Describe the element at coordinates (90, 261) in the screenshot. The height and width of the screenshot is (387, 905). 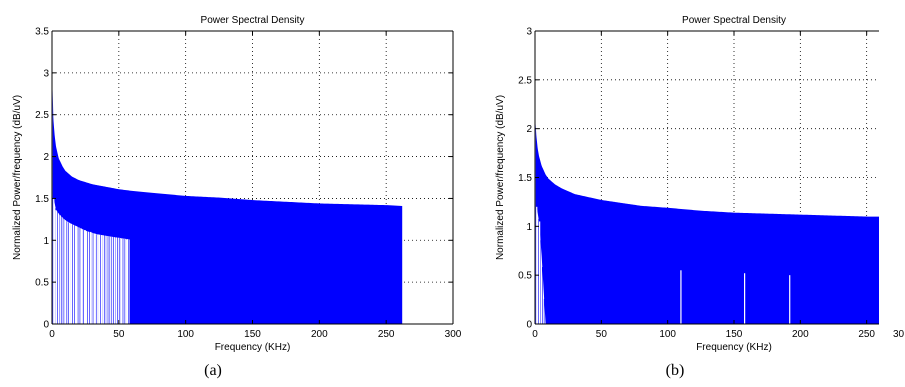
I see `psd-notches` at that location.